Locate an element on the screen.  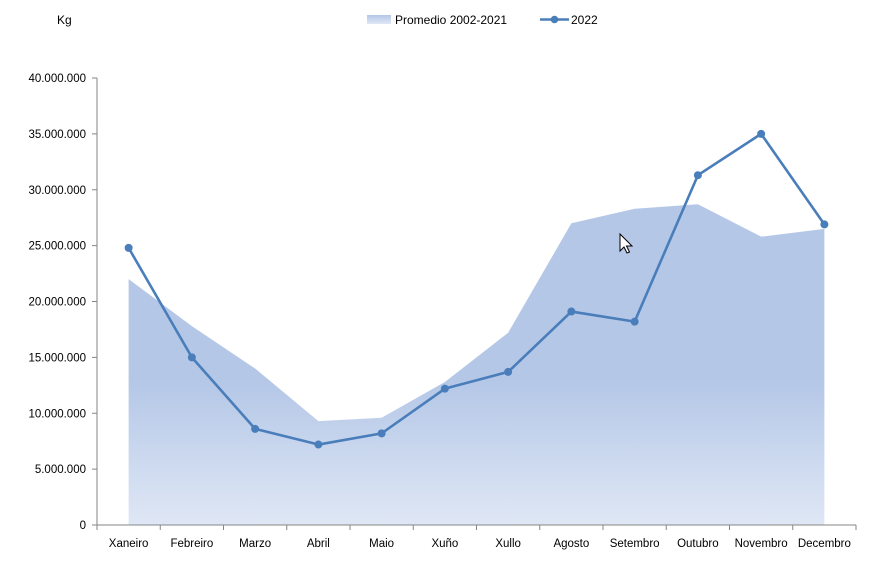
legend: Promedio 2002-2021 2022 is located at coordinates (482, 20).